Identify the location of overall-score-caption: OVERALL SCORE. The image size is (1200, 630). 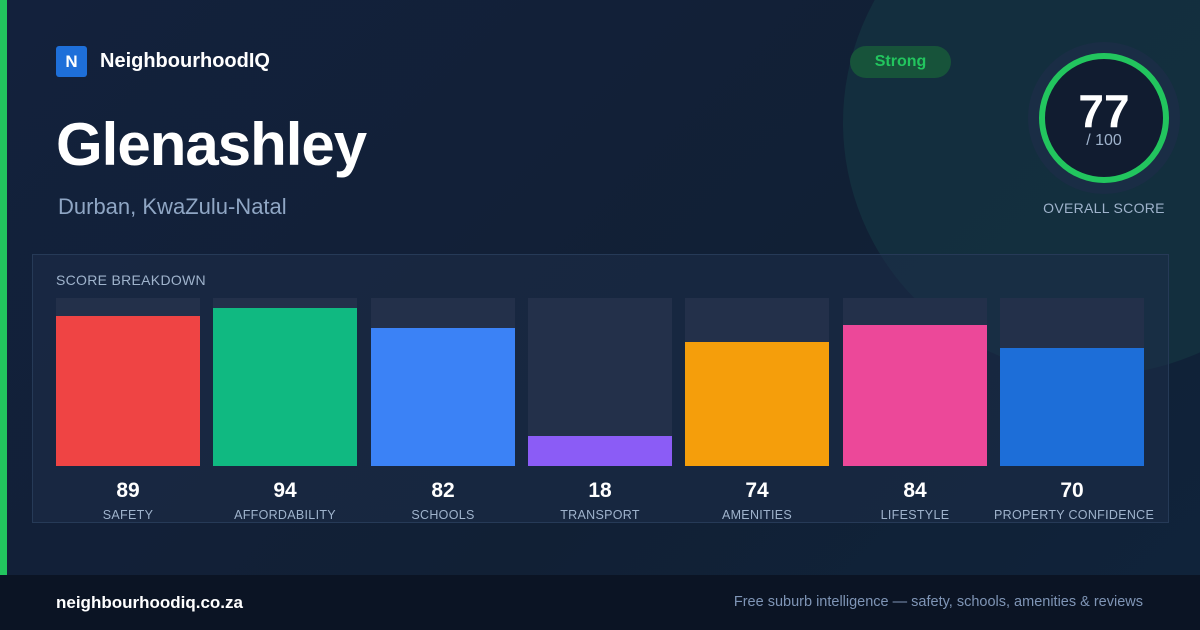
(1104, 208).